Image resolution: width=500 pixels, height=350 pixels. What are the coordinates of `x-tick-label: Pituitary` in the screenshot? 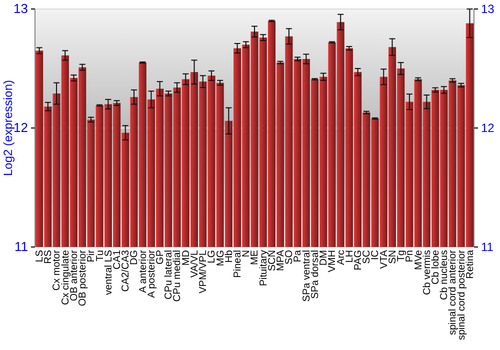 It's located at (264, 268).